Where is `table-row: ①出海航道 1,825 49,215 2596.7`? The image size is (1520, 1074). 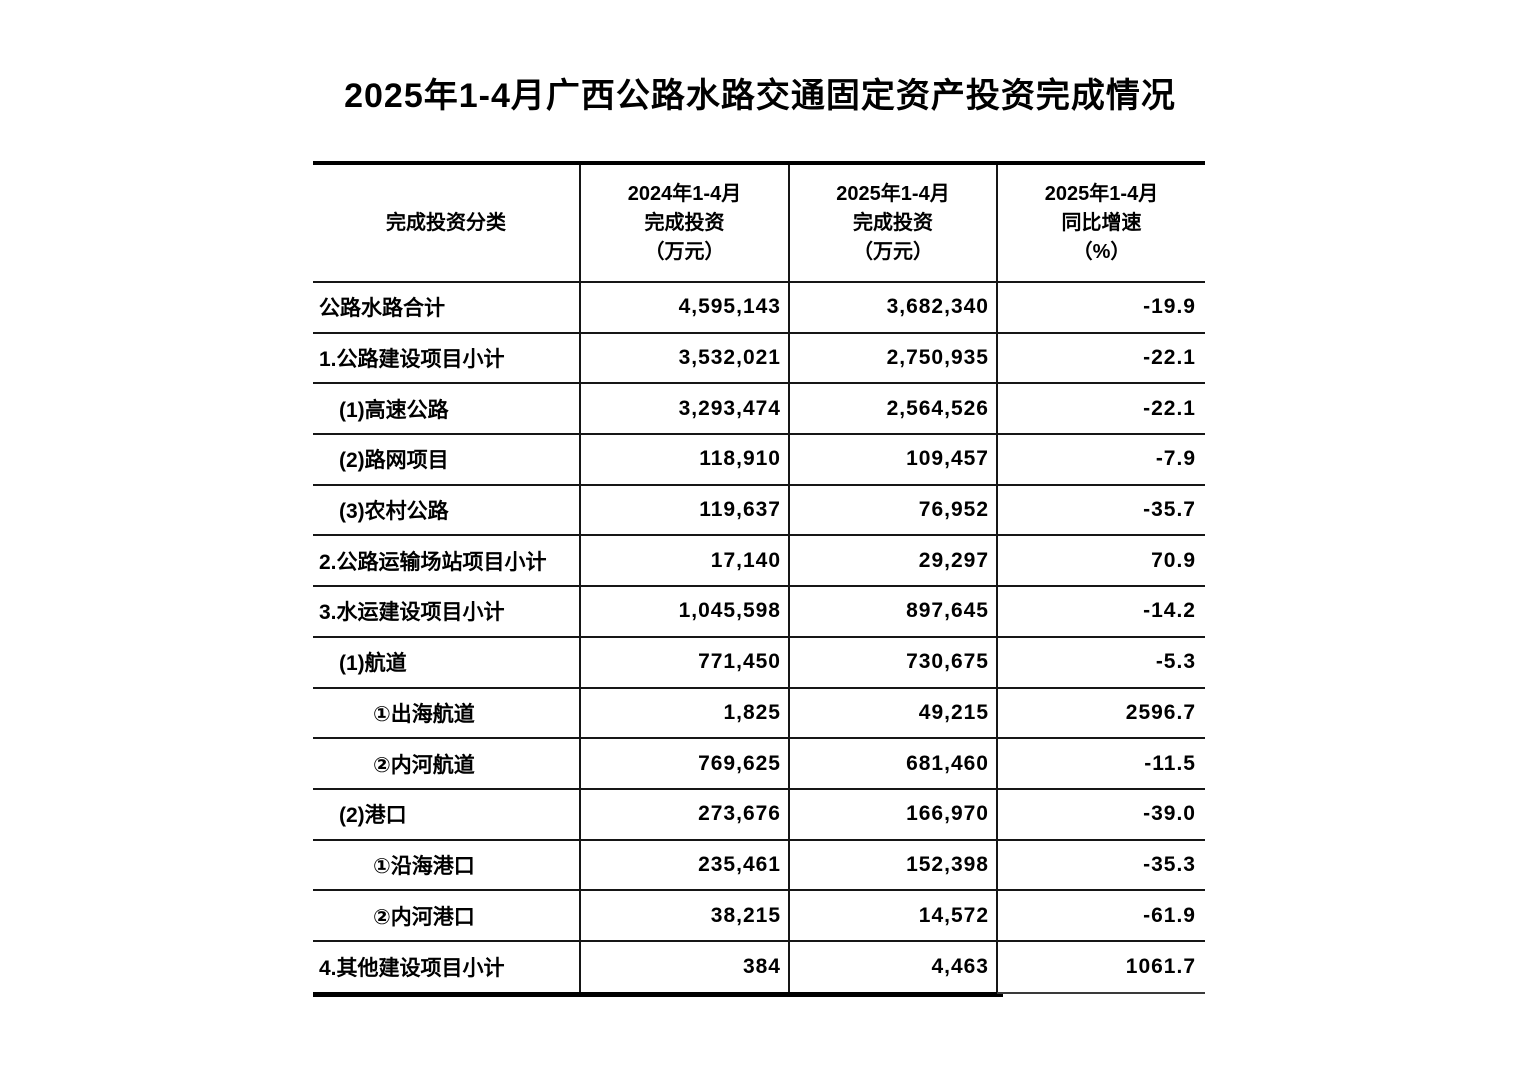 table-row: ①出海航道 1,825 49,215 2596.7 is located at coordinates (759, 712).